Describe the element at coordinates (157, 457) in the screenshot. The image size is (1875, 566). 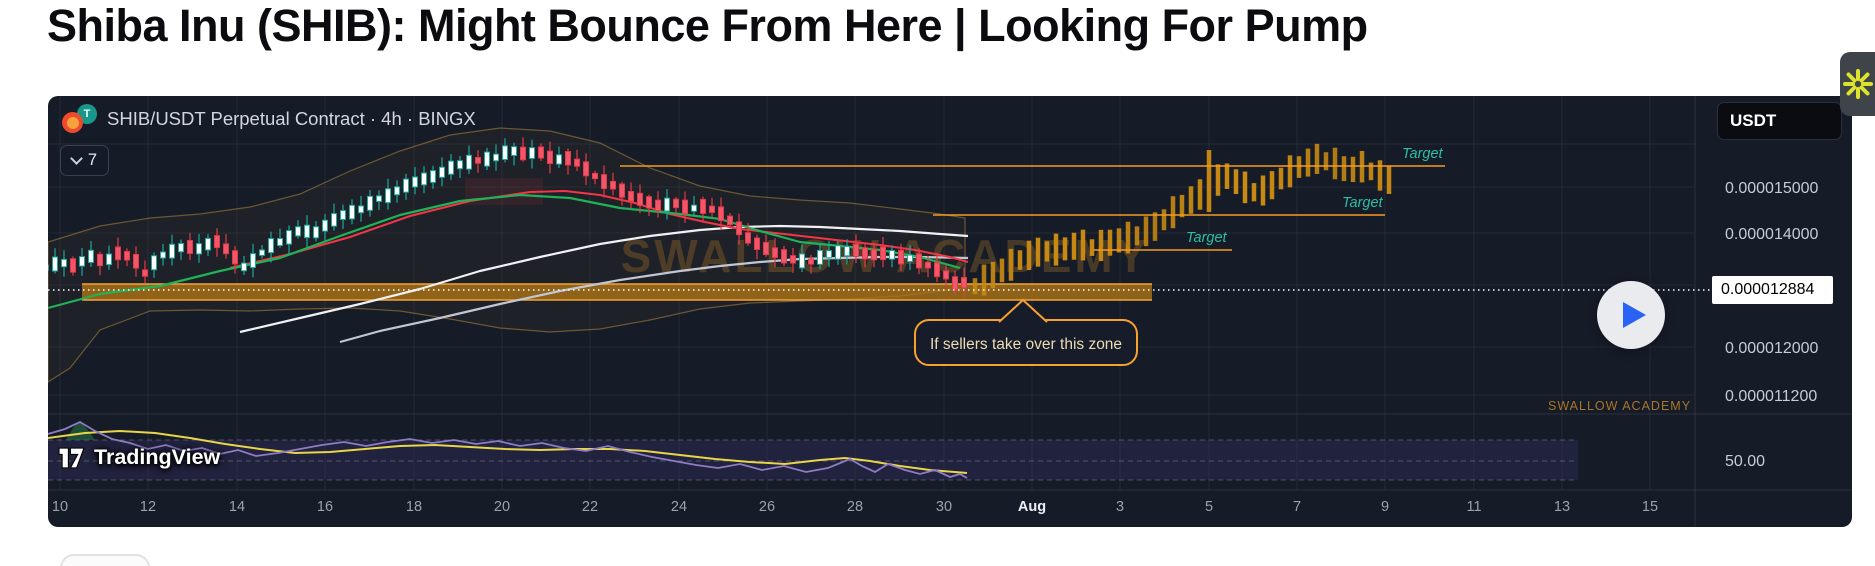
I see `tradingview-wordmark: TradingView` at that location.